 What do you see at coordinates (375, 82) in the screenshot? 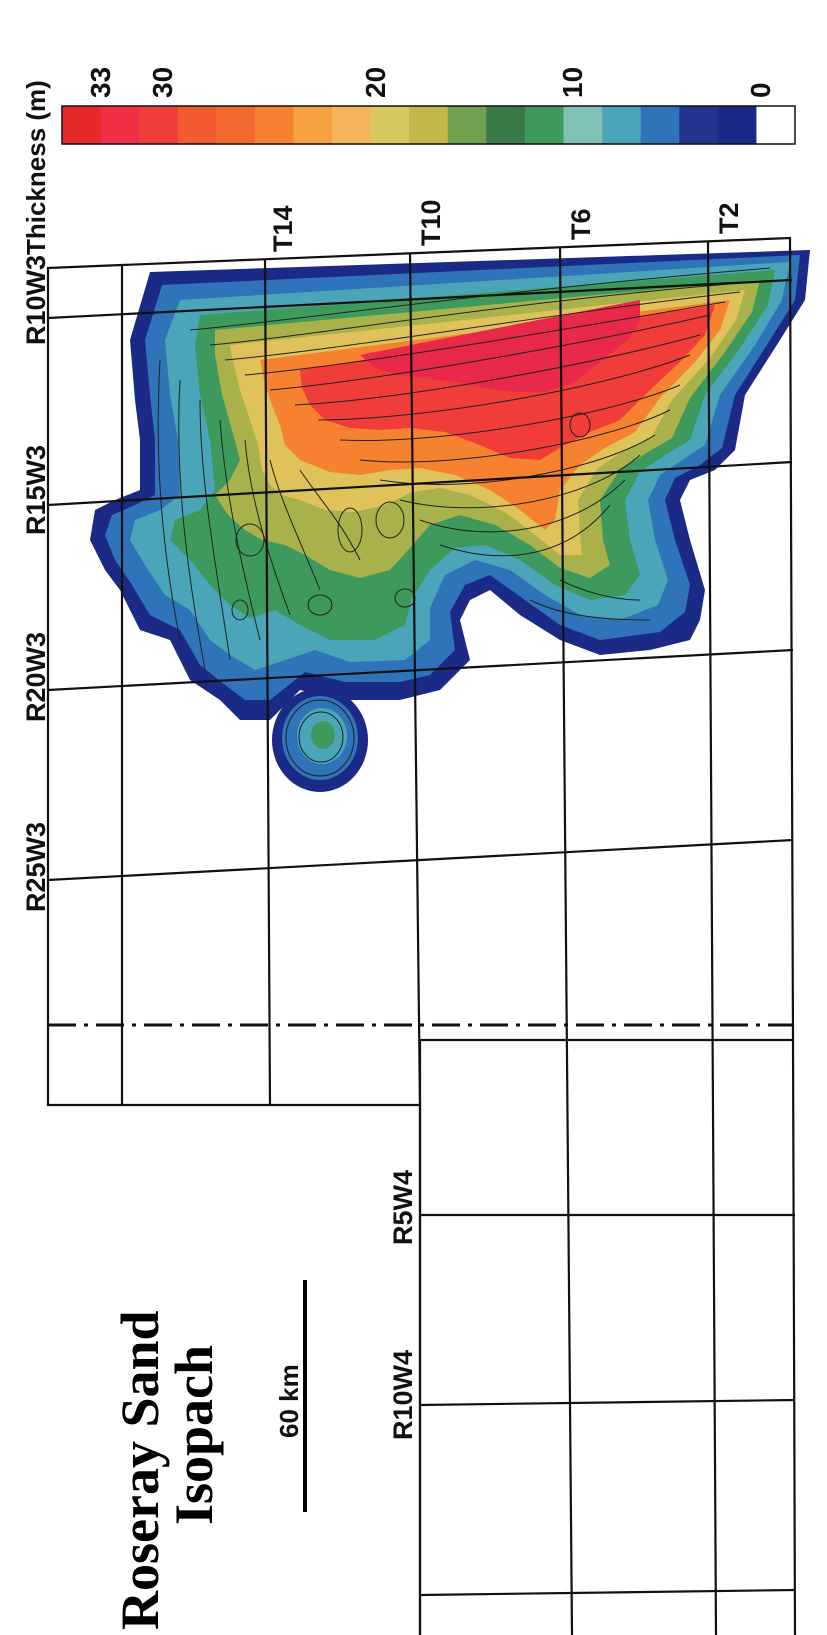
I see `legend-tick-20: 20` at bounding box center [375, 82].